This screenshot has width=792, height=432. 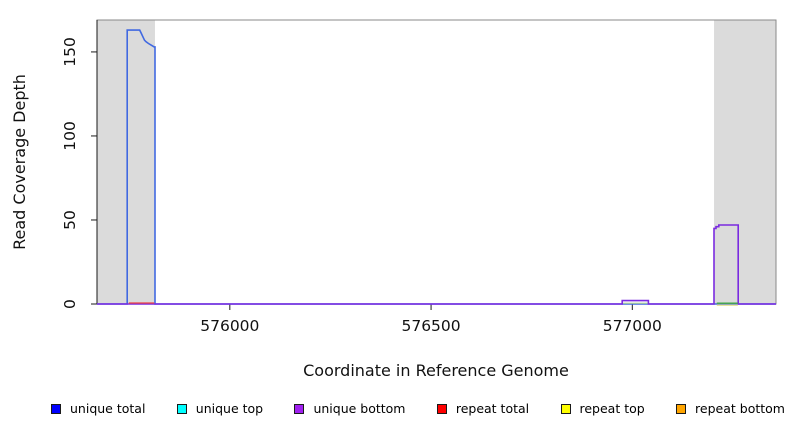 I want to click on legend-swatch-repeat-top-icon, so click(x=565, y=409).